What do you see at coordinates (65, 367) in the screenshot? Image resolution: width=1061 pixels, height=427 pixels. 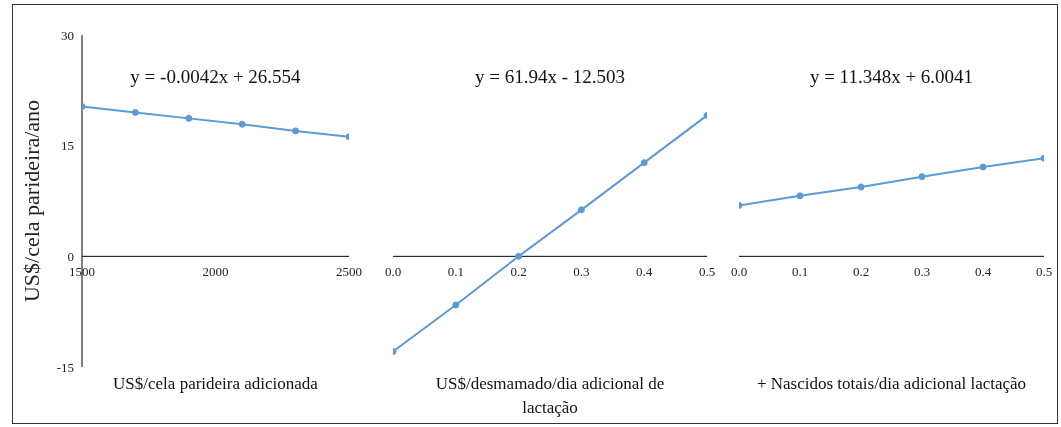 I see `y-tick-label: -15` at bounding box center [65, 367].